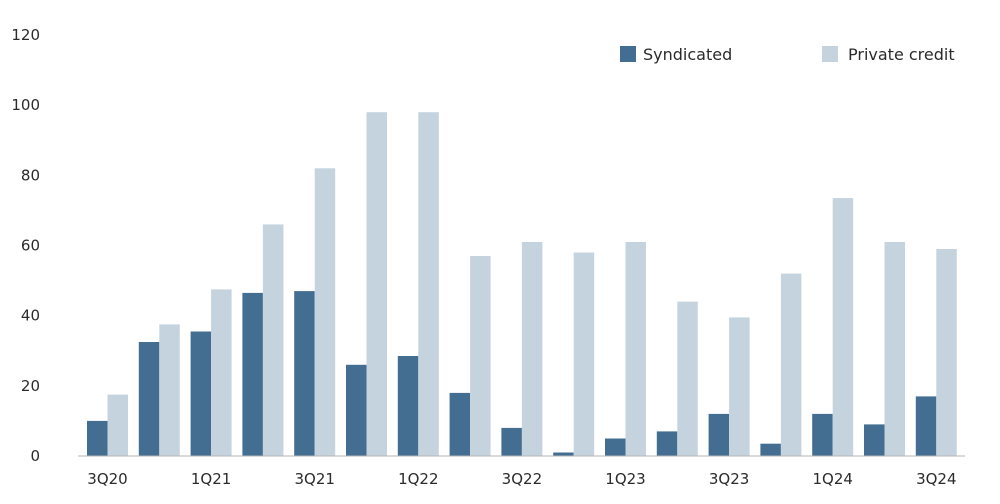 This screenshot has width=1000, height=504. I want to click on bar-syndicated-2q21, so click(252, 374).